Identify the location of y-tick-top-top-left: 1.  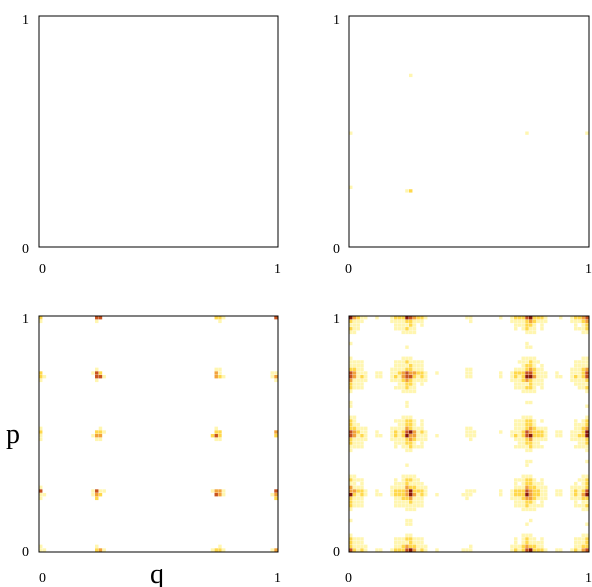
(25, 20).